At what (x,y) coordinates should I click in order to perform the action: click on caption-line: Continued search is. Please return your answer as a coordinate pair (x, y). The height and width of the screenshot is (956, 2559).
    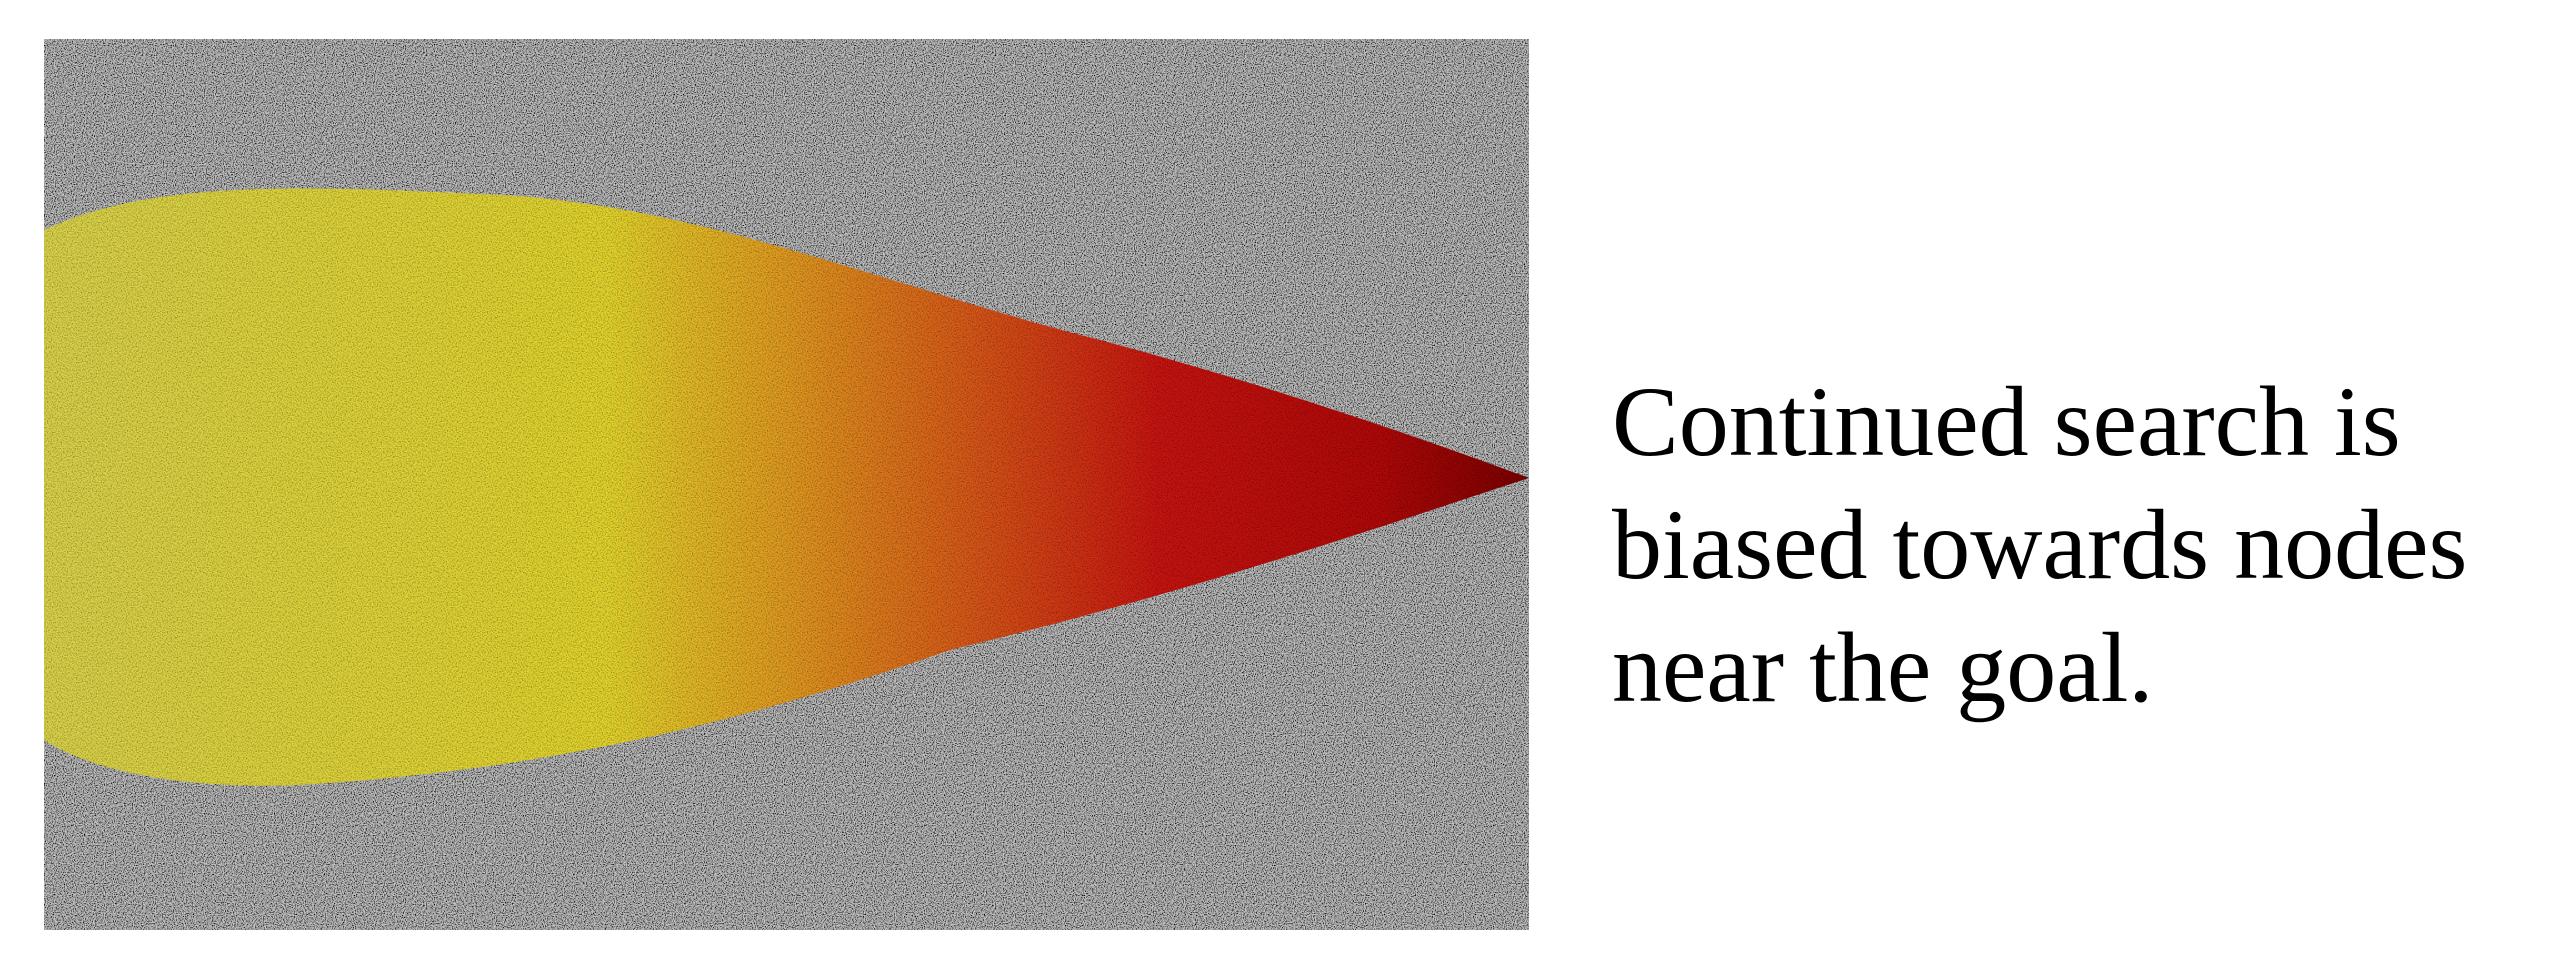
    Looking at the image, I should click on (2006, 421).